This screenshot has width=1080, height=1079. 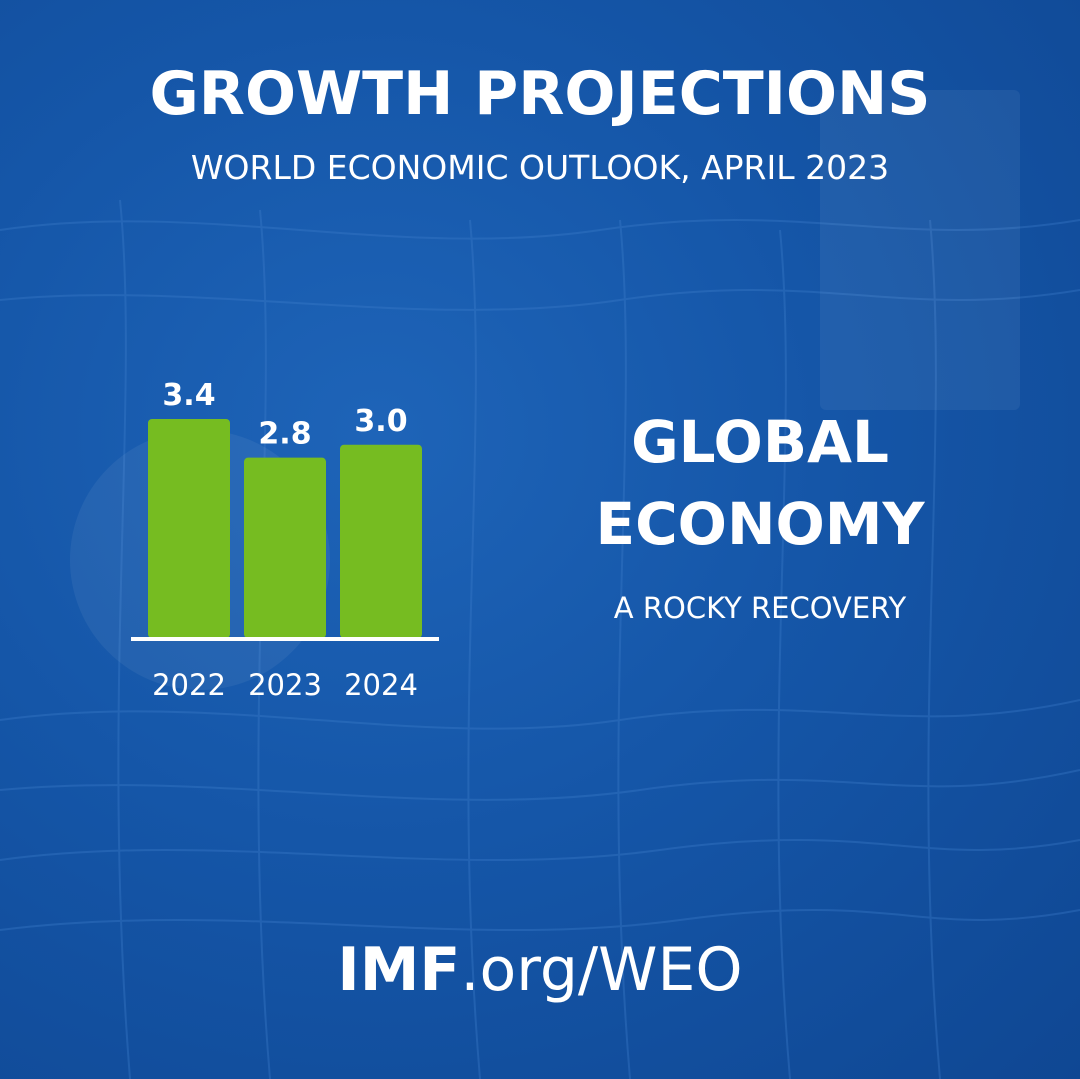 I want to click on website-path: .org/WEO, so click(x=601, y=970).